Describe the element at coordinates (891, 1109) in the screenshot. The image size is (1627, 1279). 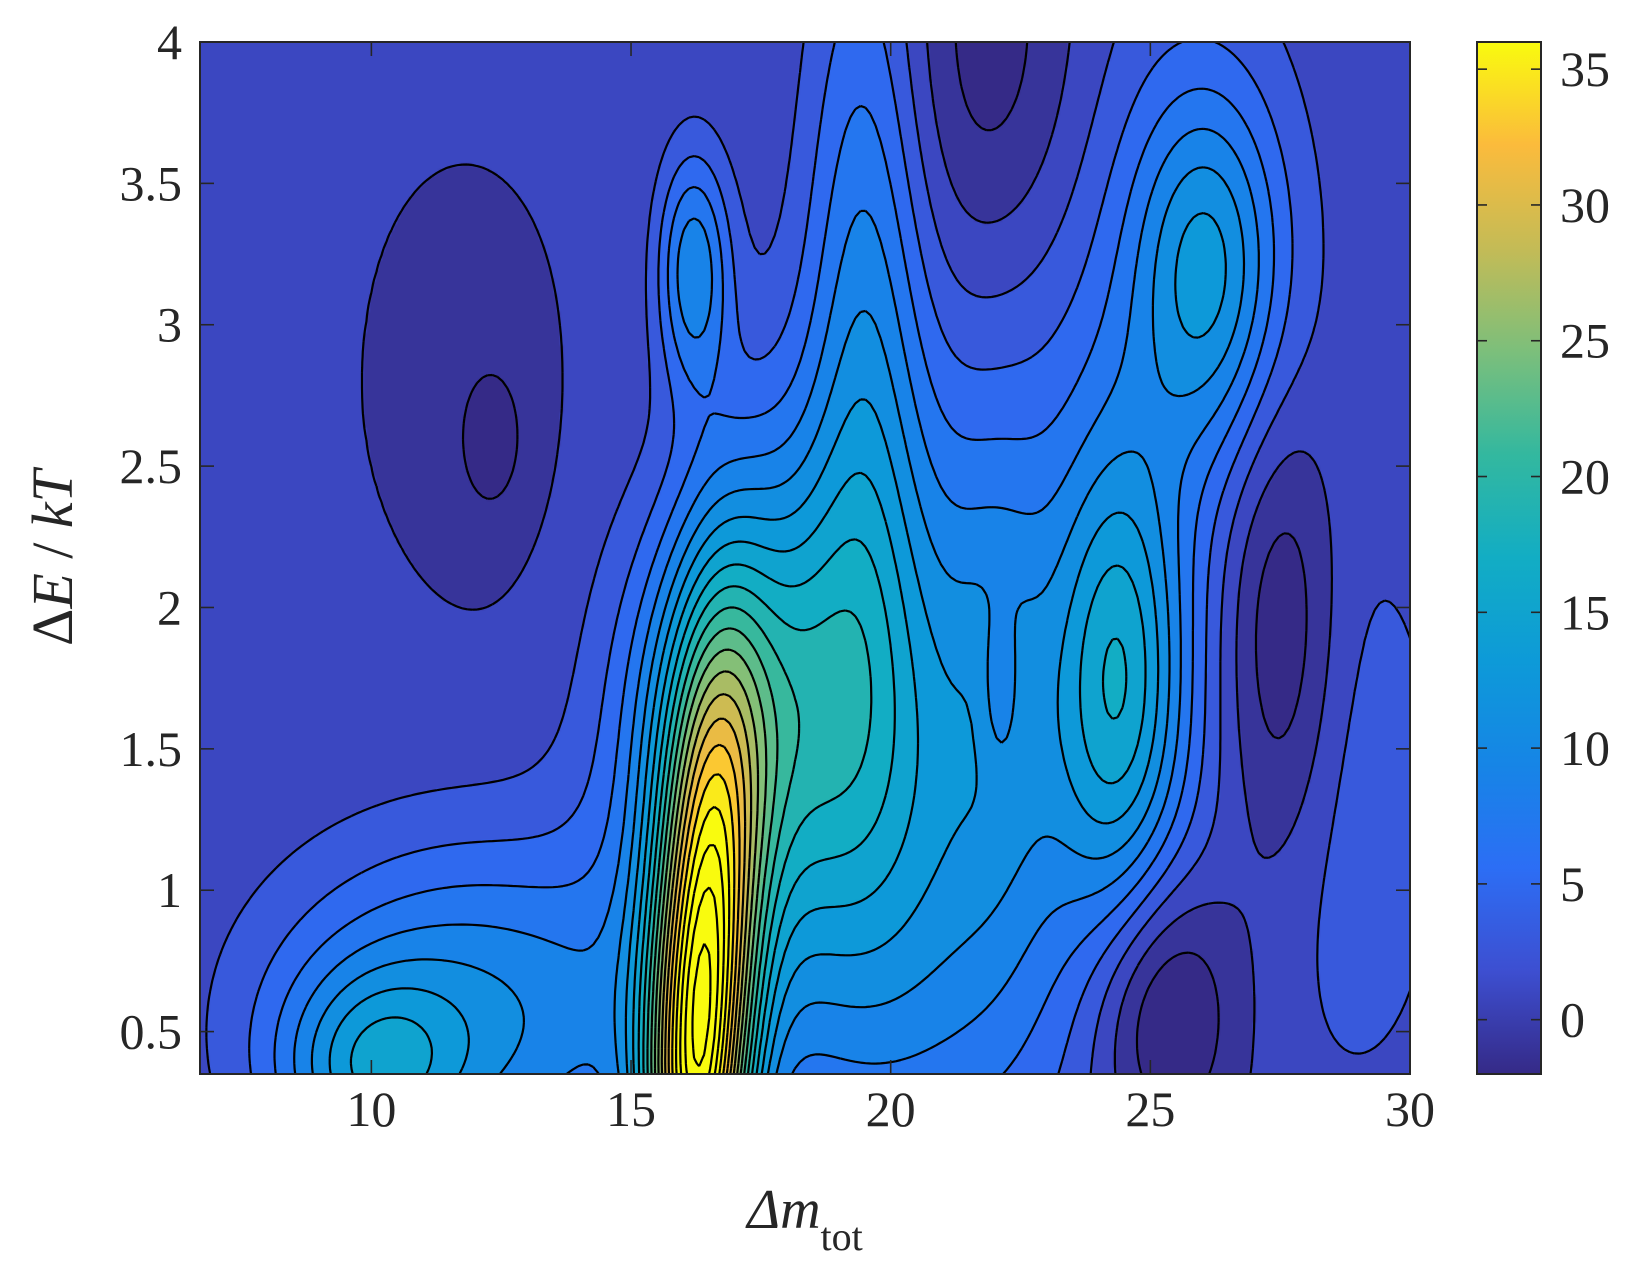
I see `x-tick-label: 20` at that location.